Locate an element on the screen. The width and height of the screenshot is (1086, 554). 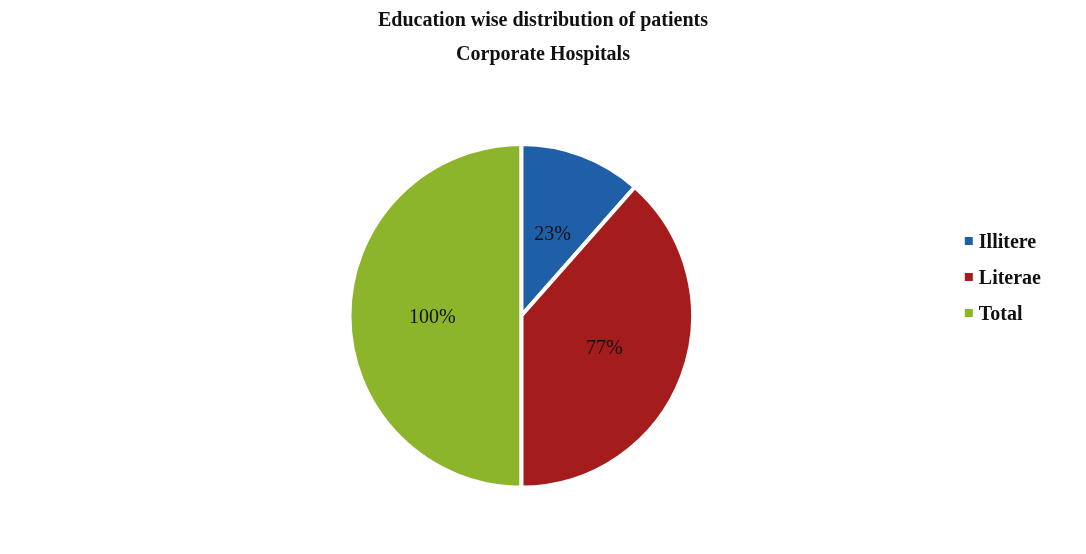
chart-title: Education wise distribution of patients is located at coordinates (543, 19).